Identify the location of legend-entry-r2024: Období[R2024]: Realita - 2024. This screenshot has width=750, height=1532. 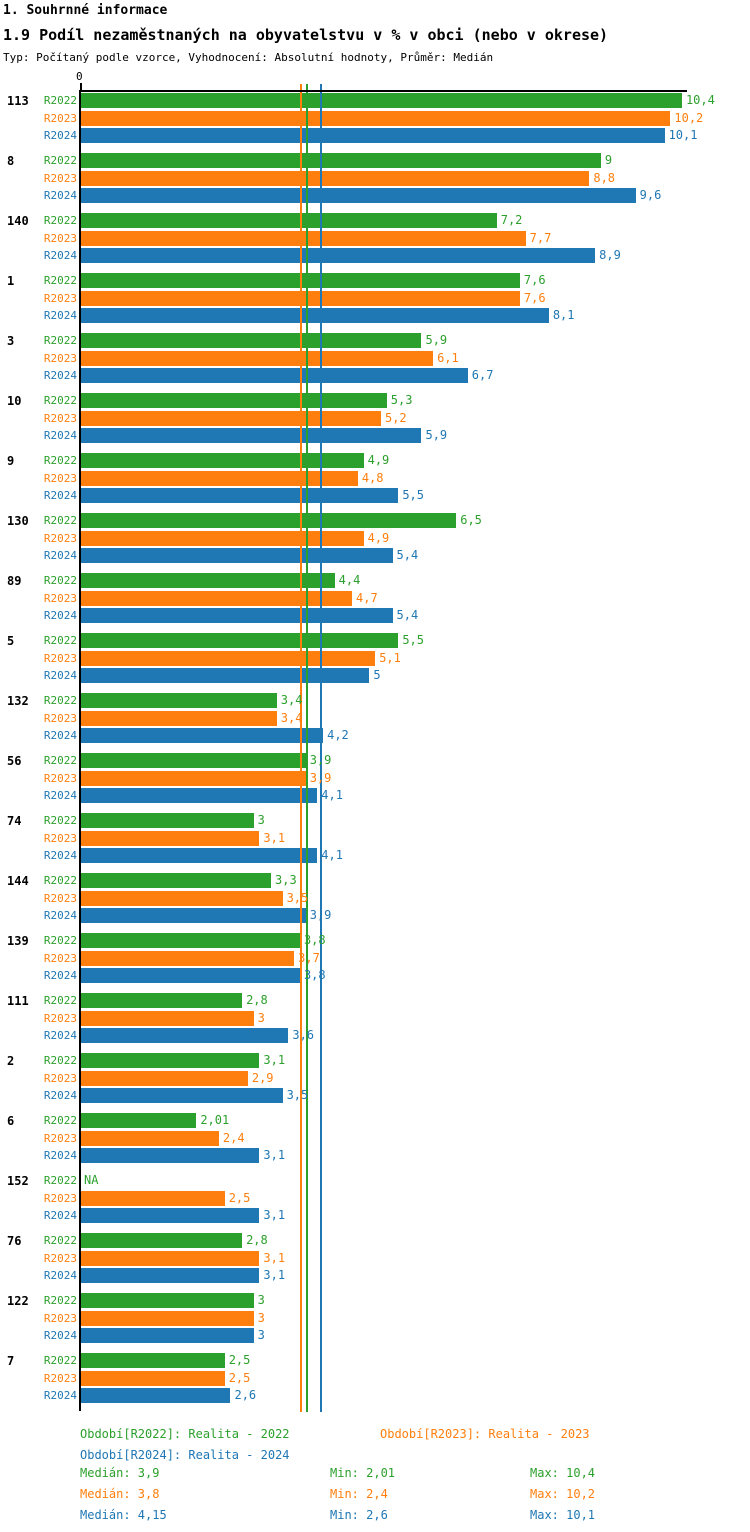
(185, 1455).